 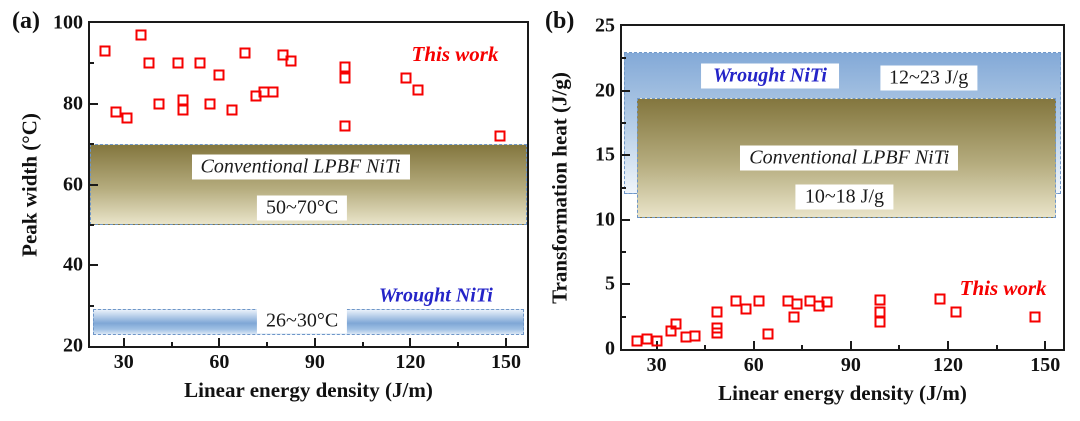 I want to click on y-tick-label: 80, so click(x=73, y=103).